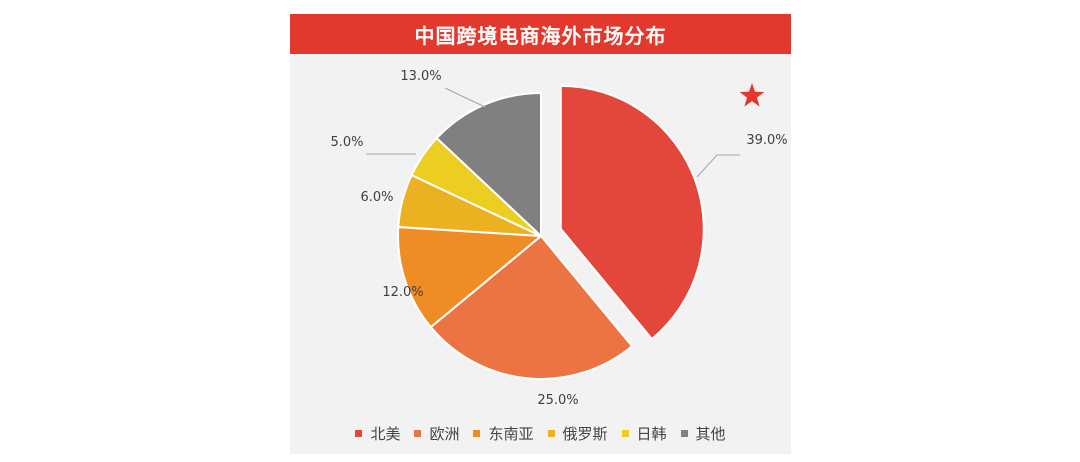  I want to click on title-bar: 中国跨境电商海外市场分布, so click(540, 34).